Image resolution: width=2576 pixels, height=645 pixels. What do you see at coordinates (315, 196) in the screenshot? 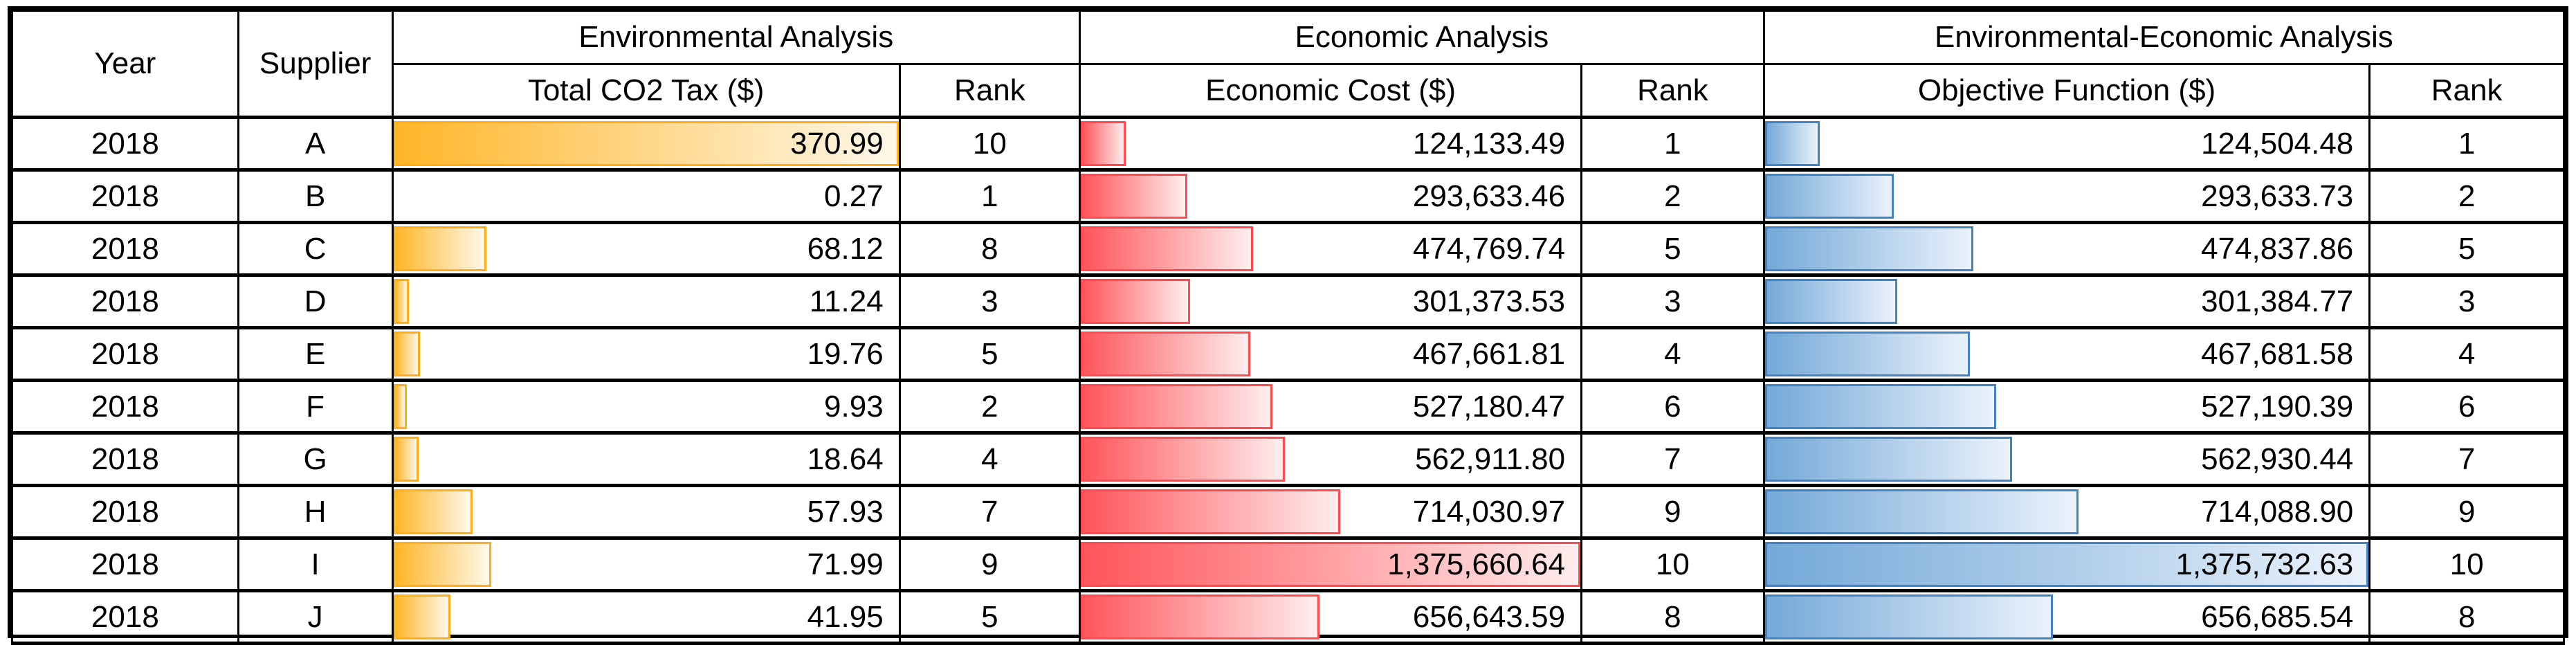
I see `supplier-cell: B` at bounding box center [315, 196].